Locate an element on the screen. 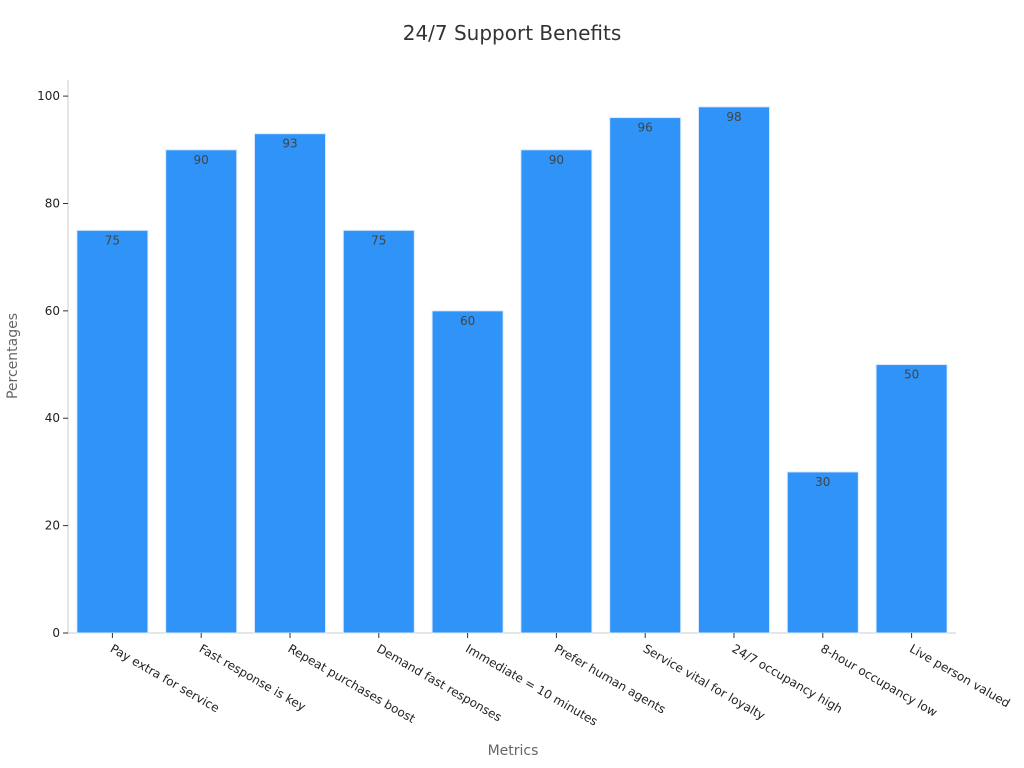 This screenshot has width=1024, height=768. y-tick-label: 40 is located at coordinates (52, 418).